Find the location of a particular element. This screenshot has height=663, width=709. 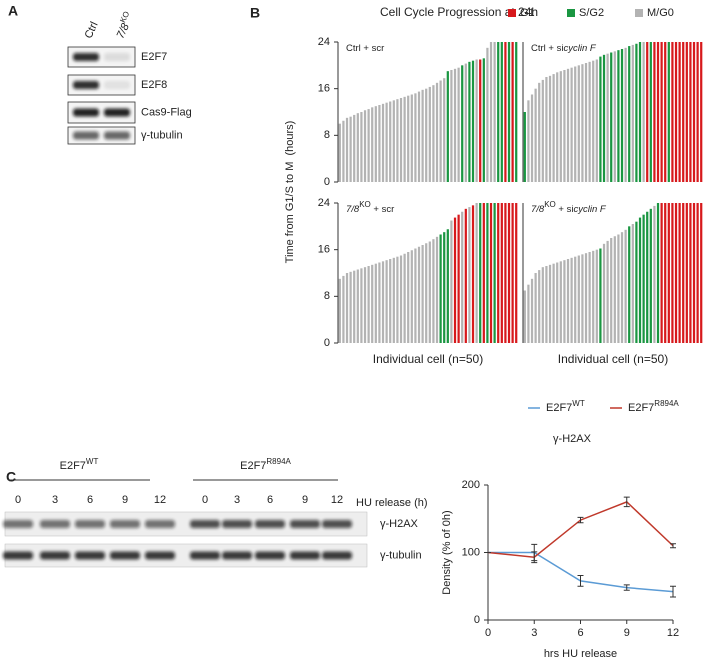

legend-swatch is located at coordinates (571, 13).